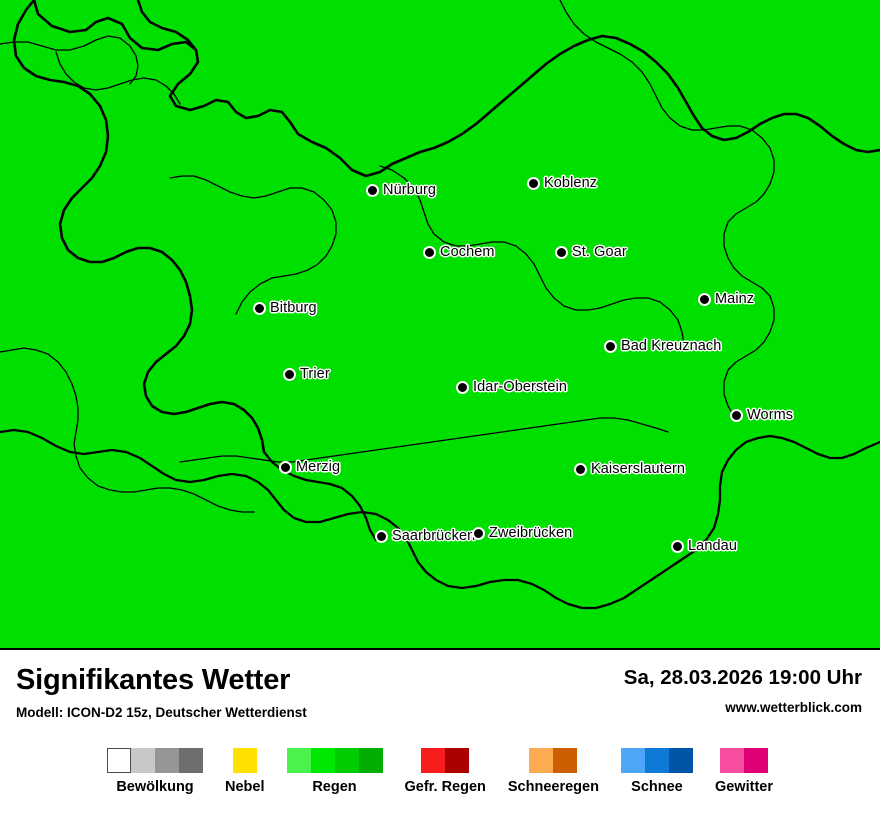  I want to click on city-marker: Trier, so click(306, 374).